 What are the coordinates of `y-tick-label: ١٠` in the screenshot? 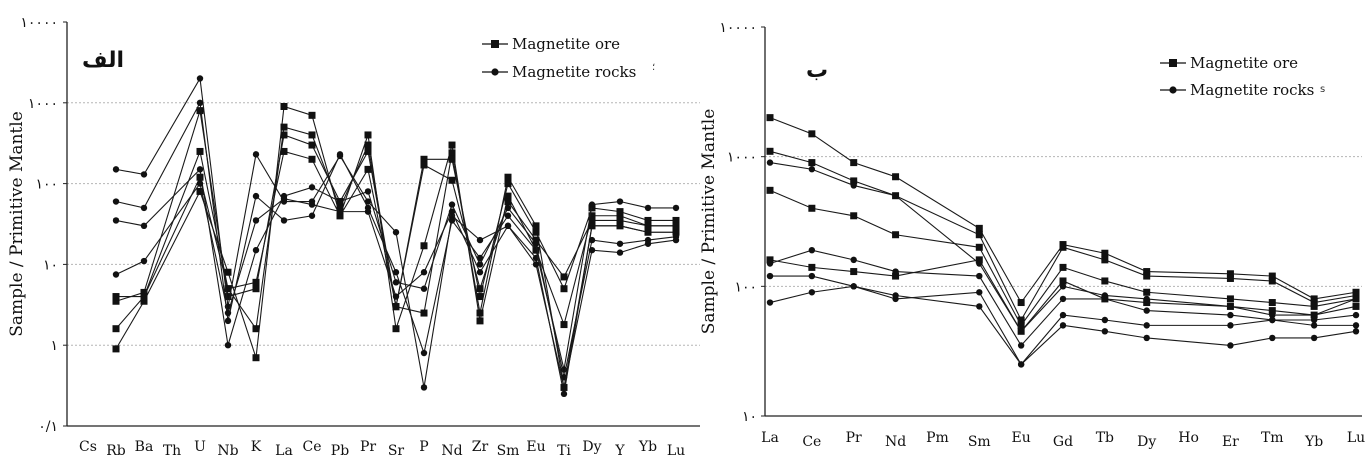 It's located at (50, 265).